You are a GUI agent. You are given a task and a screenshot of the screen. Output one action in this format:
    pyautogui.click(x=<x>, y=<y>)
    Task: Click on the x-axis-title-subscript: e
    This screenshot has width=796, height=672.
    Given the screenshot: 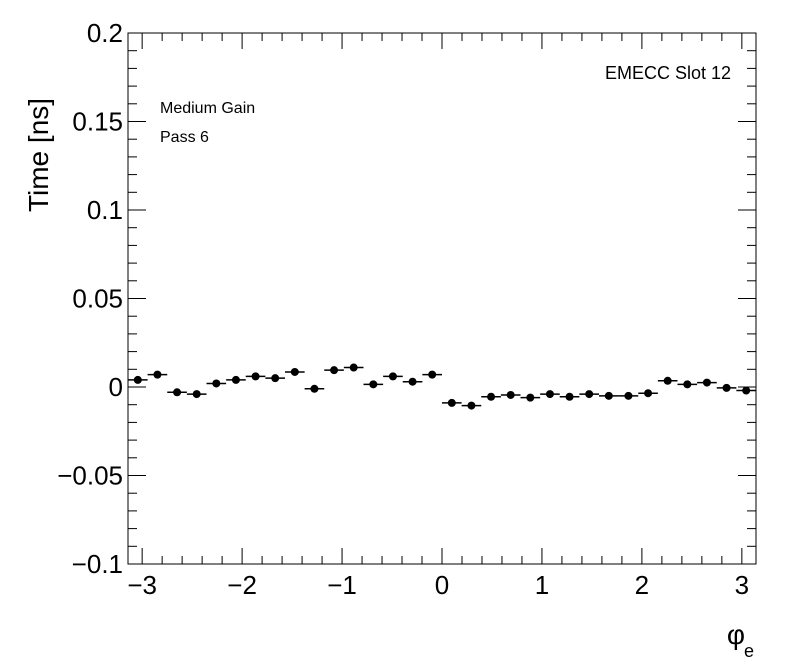 What is the action you would take?
    pyautogui.click(x=749, y=651)
    